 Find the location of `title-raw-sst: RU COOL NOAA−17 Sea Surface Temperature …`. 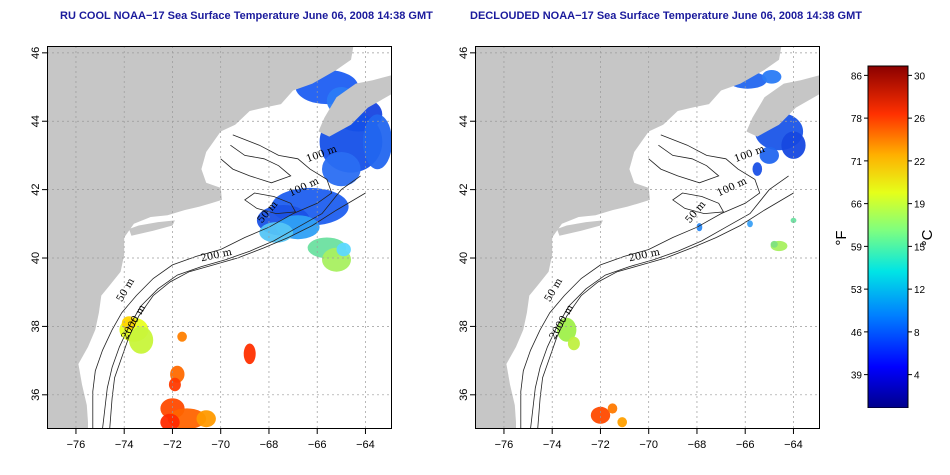

title-raw-sst: RU COOL NOAA−17 Sea Surface Temperature … is located at coordinates (246, 16).